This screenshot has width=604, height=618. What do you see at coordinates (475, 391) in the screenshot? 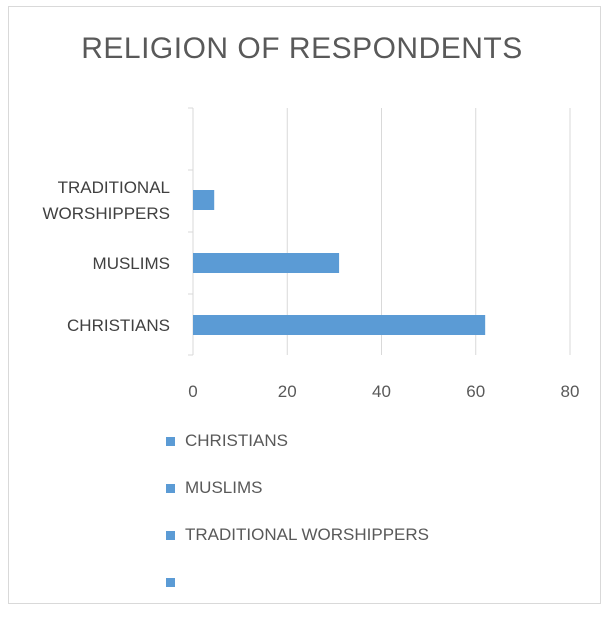
I see `x-tick-label: 60` at bounding box center [475, 391].